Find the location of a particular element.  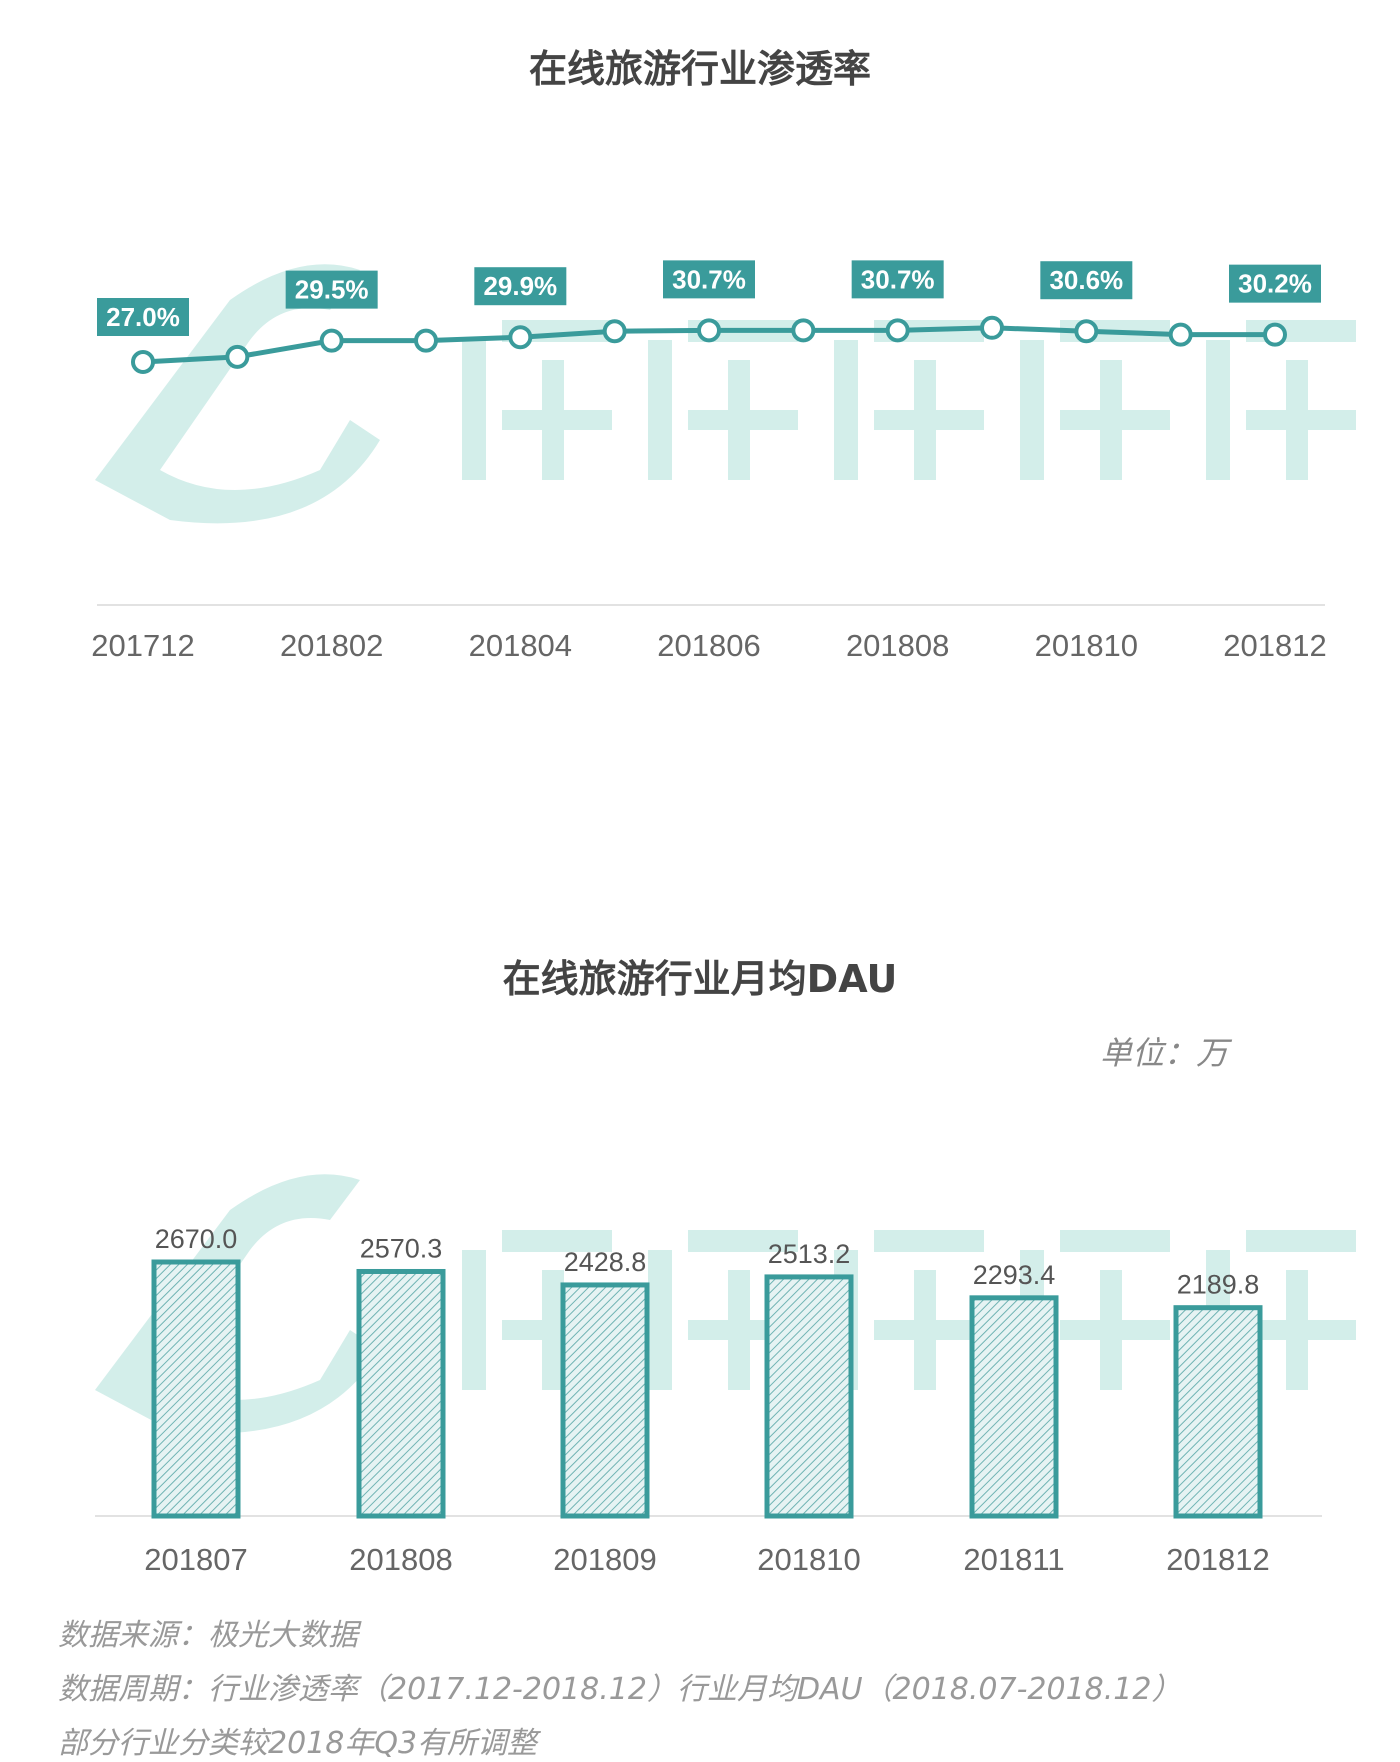

data-label-201812: 30.2% is located at coordinates (1275, 284).